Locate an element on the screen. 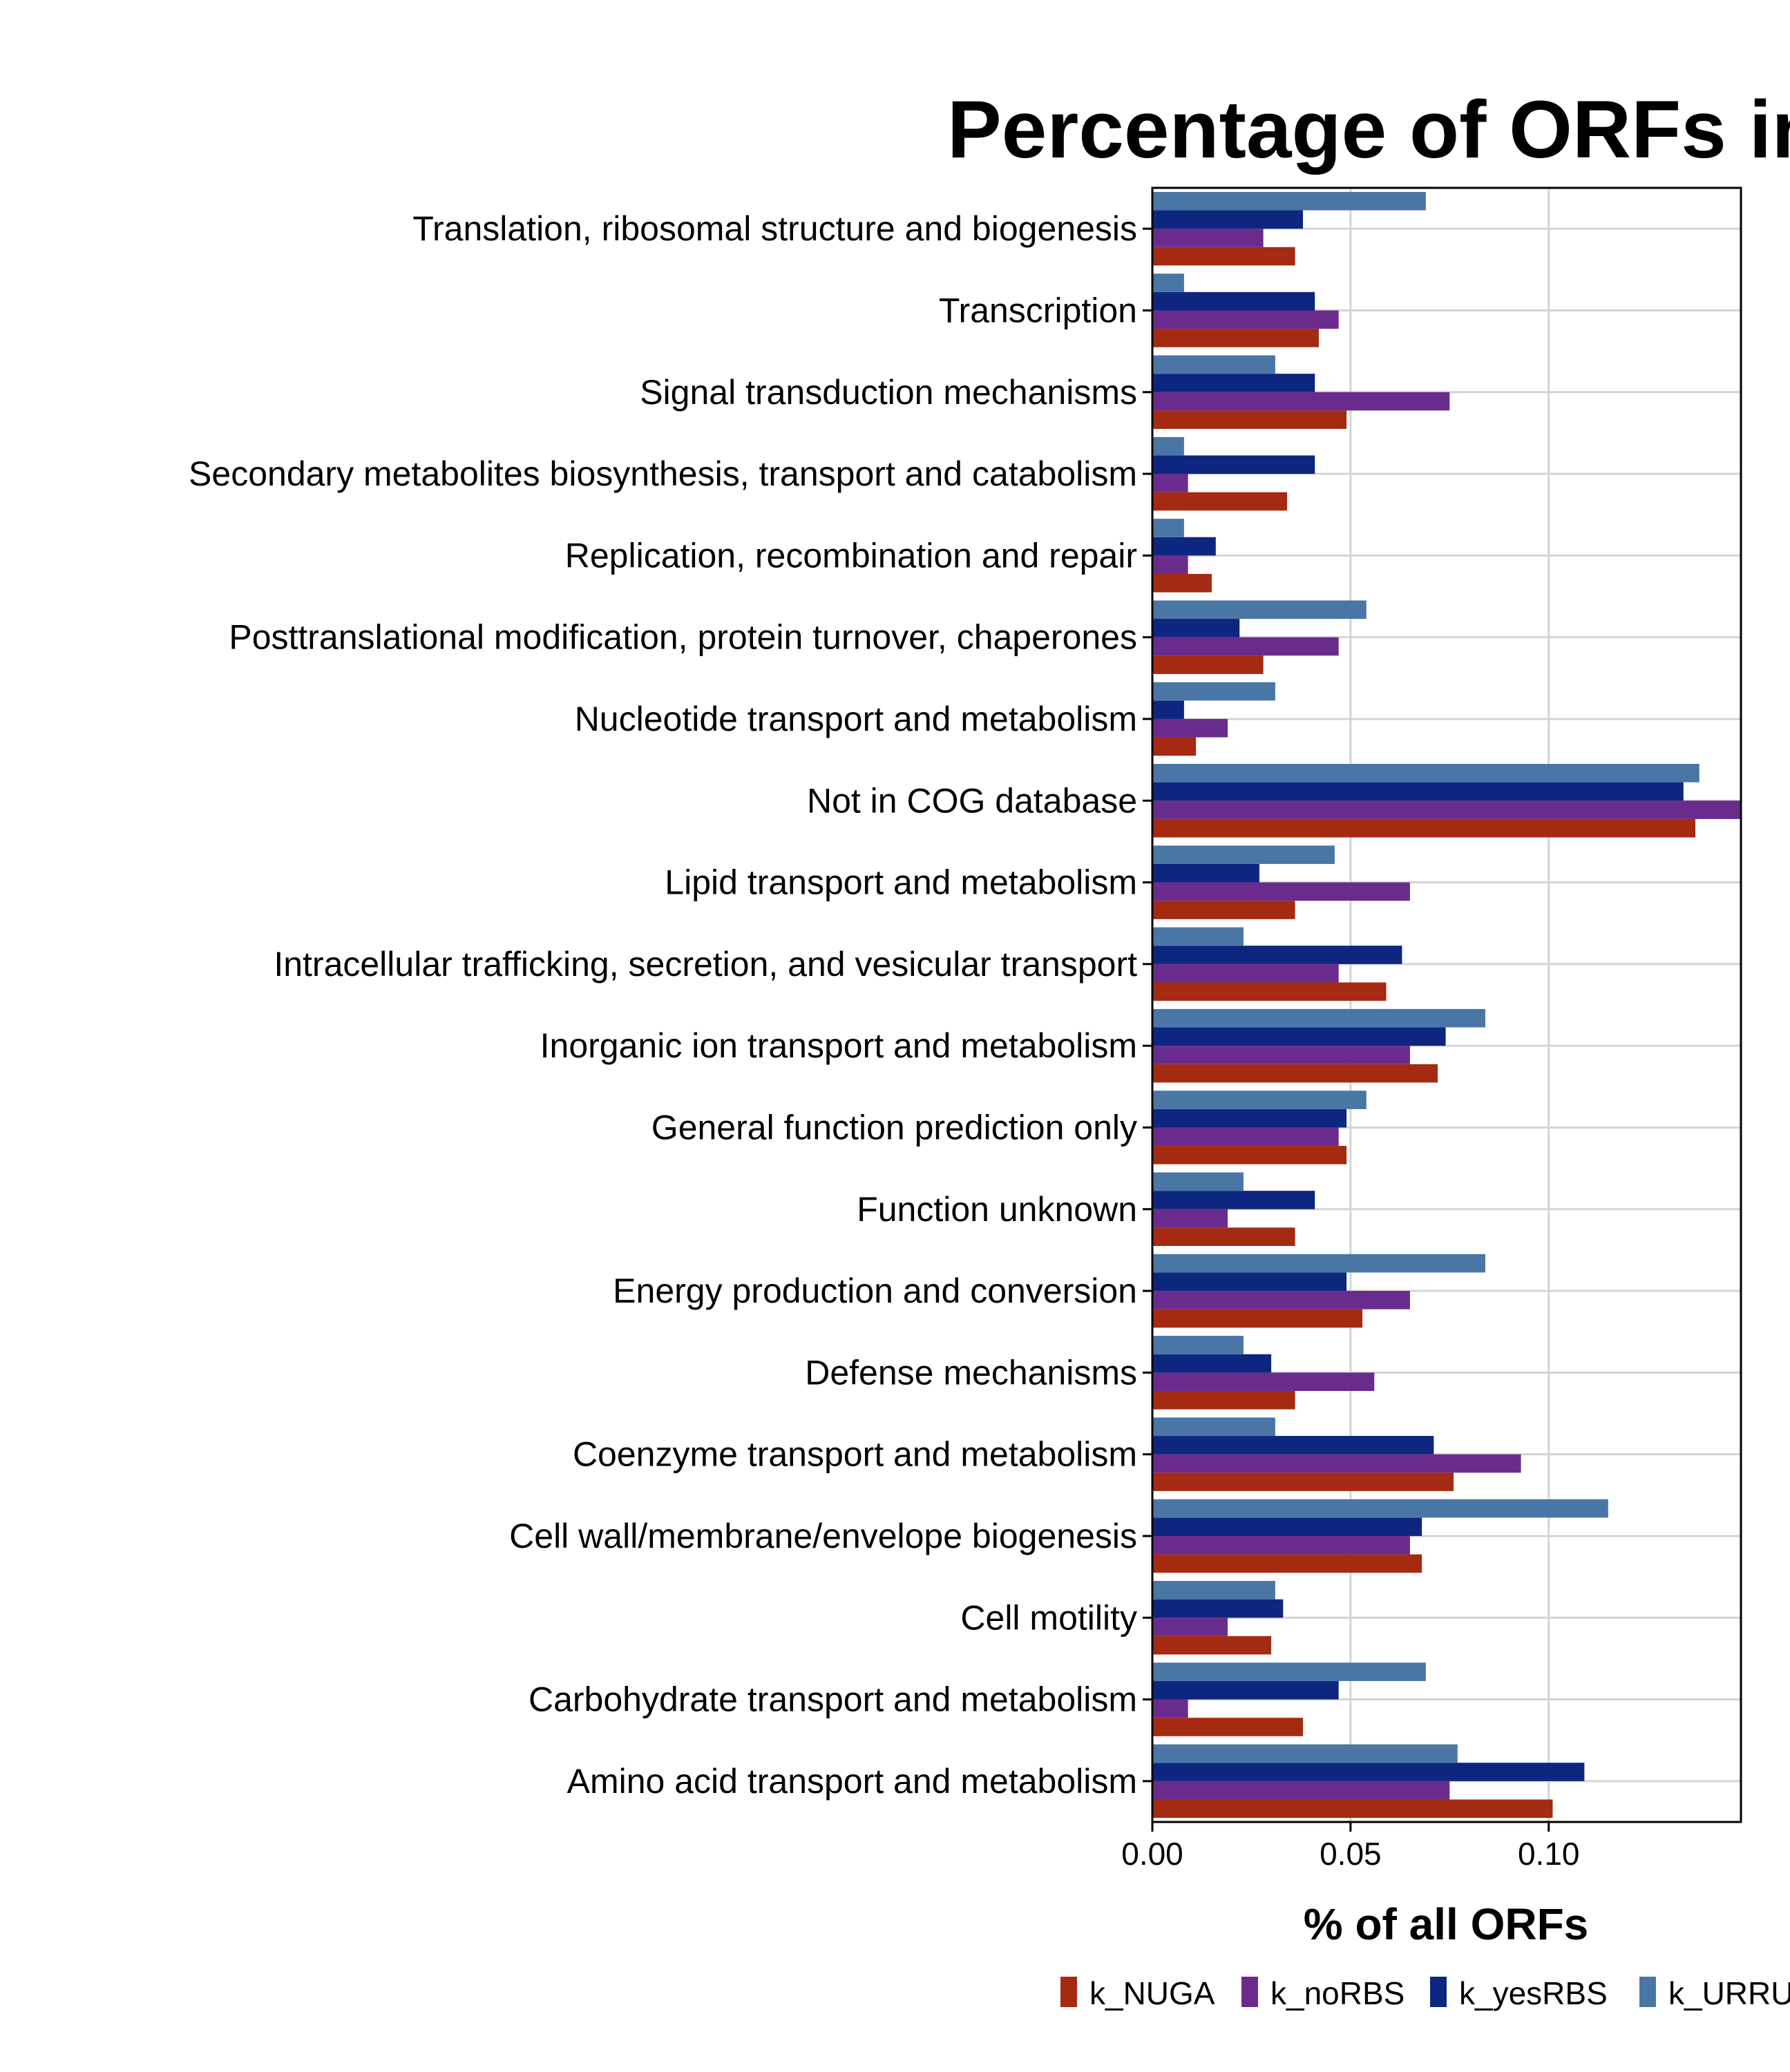 The width and height of the screenshot is (1790, 2072). category-label: Not in COG database is located at coordinates (972, 800).